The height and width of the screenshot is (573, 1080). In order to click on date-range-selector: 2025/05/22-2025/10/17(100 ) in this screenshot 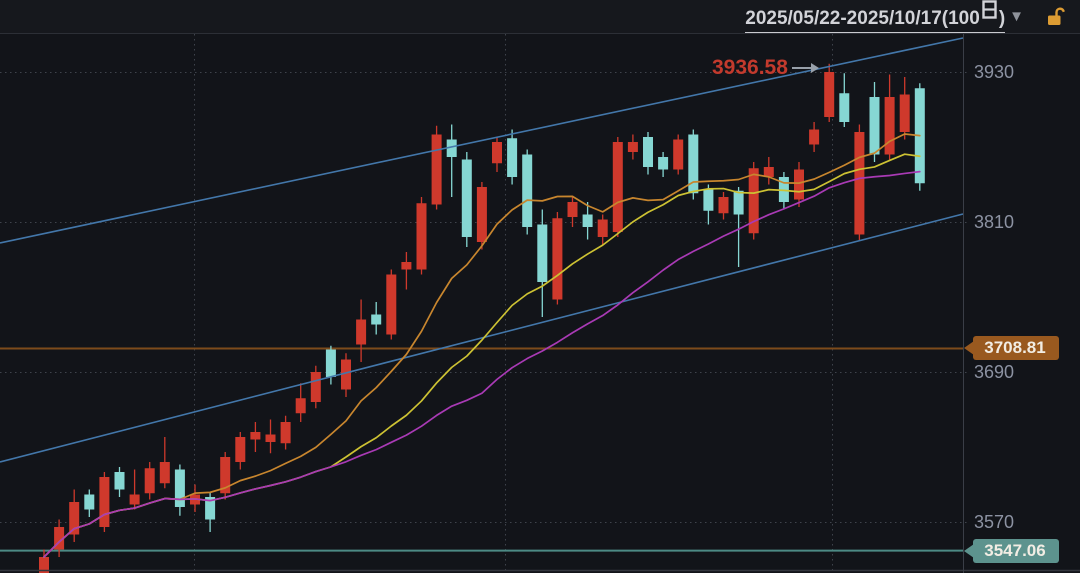, I will do `click(875, 16)`.